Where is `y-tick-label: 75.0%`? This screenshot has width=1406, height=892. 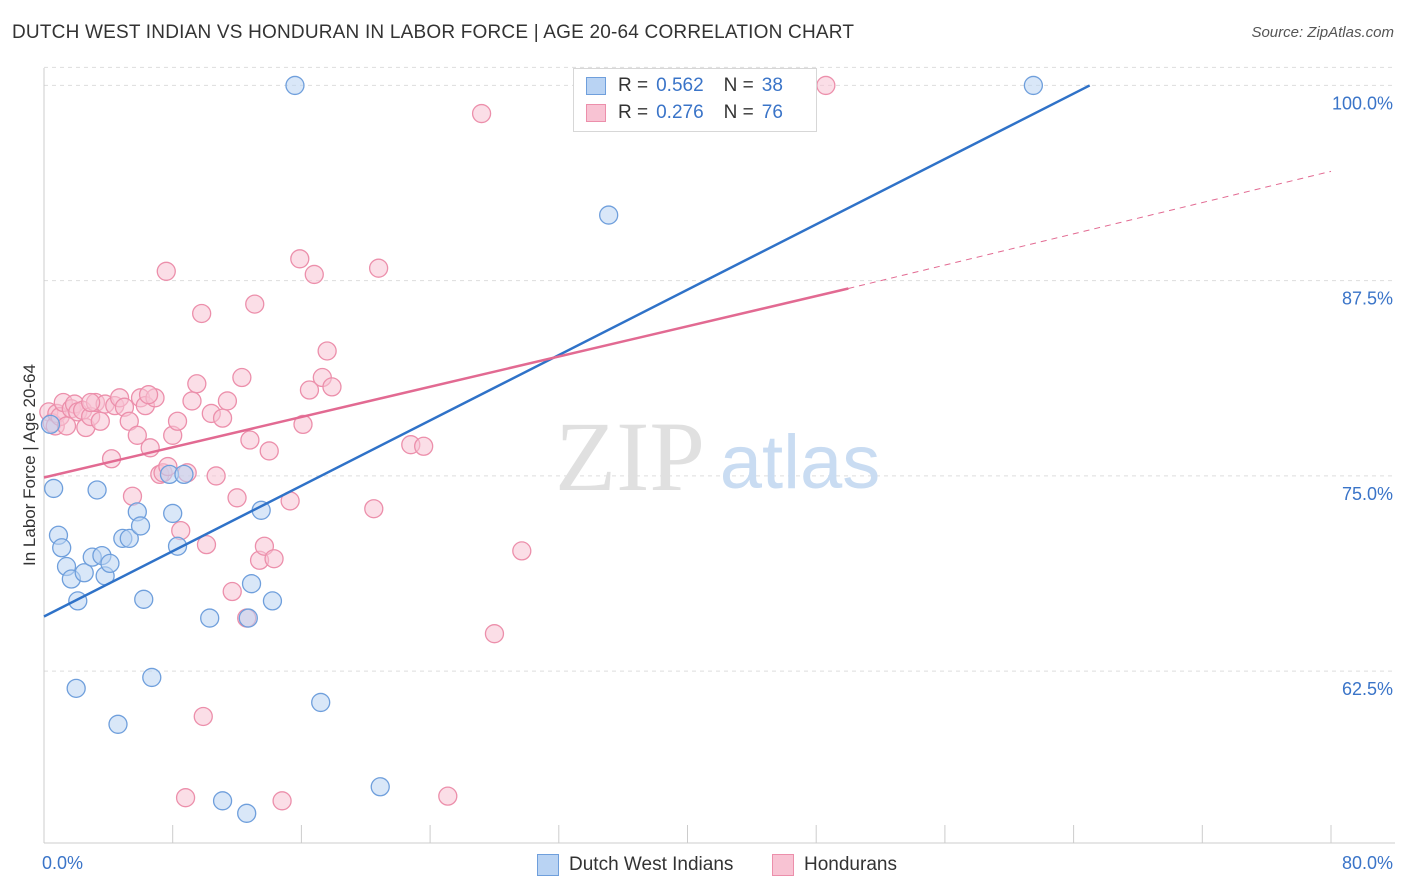
y-tick-label: 75.0% is located at coordinates (1367, 494).